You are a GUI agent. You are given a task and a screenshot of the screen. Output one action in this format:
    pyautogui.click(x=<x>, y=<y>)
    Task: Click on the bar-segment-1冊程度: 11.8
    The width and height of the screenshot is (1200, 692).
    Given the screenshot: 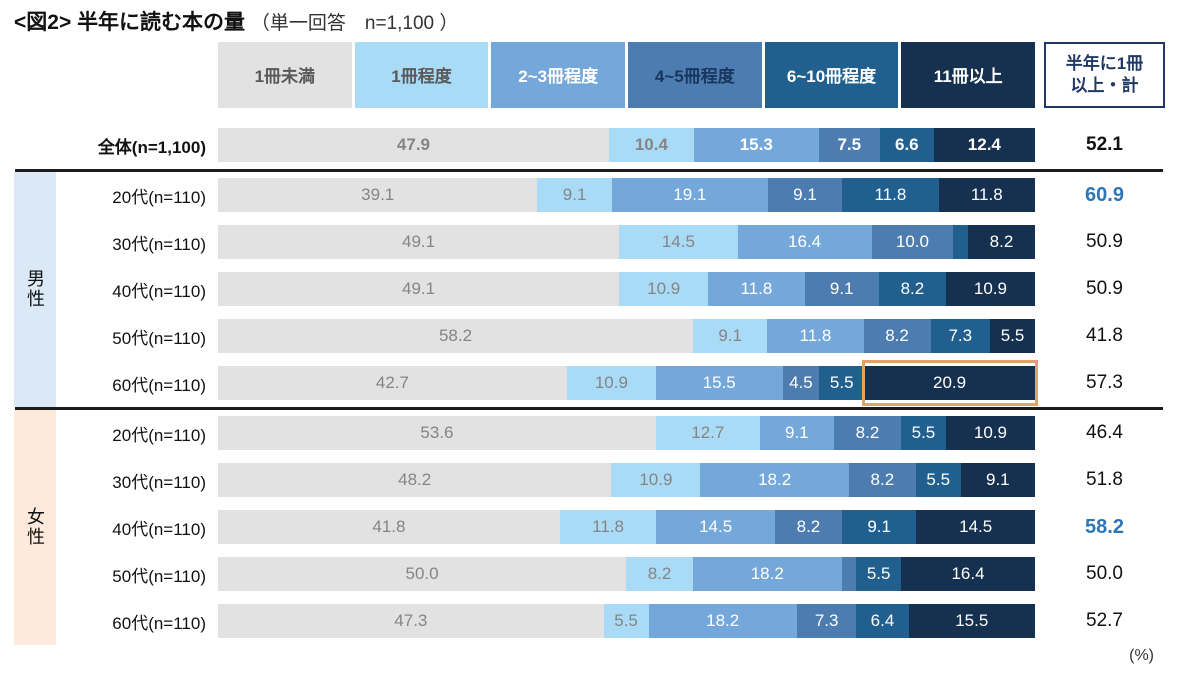 What is the action you would take?
    pyautogui.click(x=608, y=527)
    